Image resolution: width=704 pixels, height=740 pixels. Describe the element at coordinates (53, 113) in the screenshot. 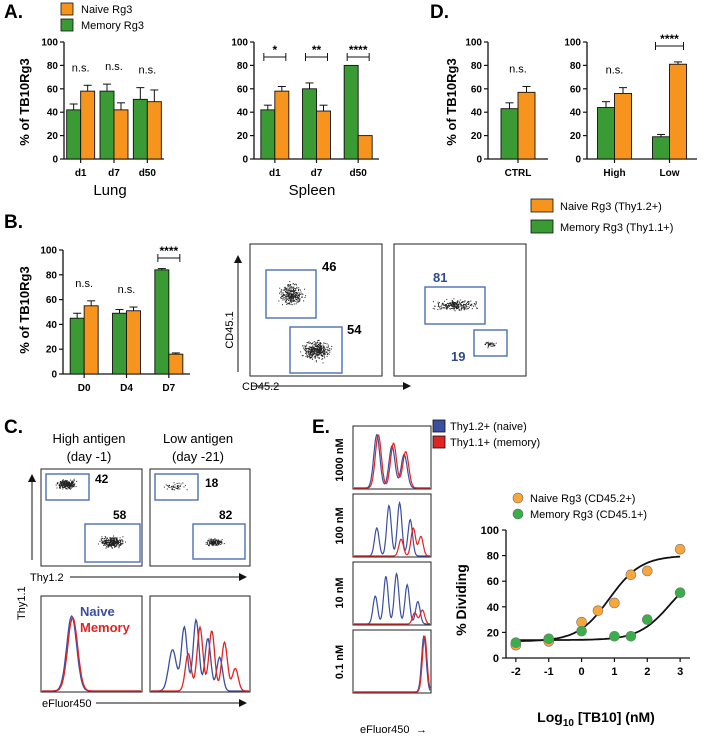

I see `y-tick-label: 40` at that location.